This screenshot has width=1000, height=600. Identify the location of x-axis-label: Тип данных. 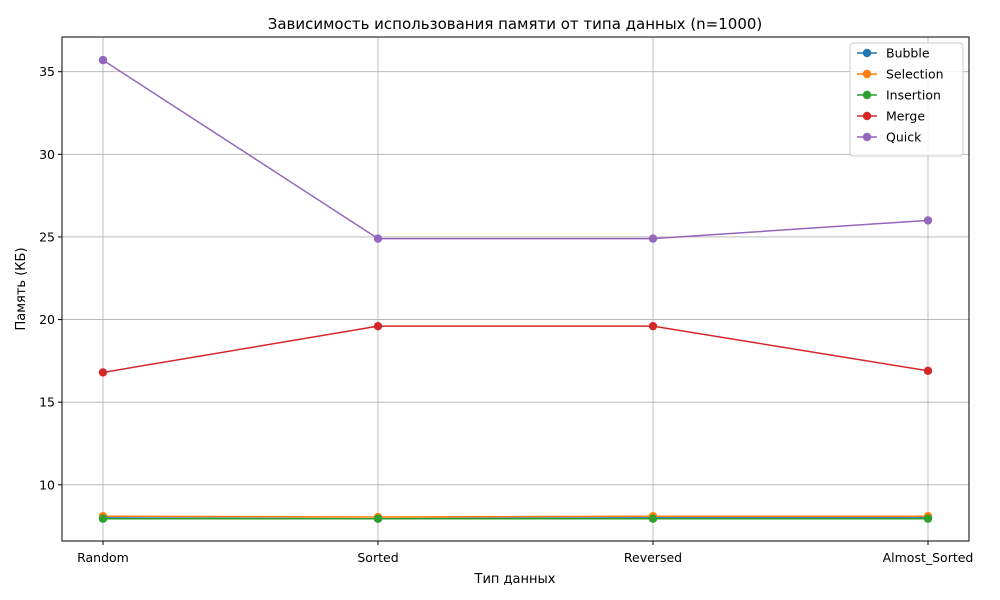
(515, 579).